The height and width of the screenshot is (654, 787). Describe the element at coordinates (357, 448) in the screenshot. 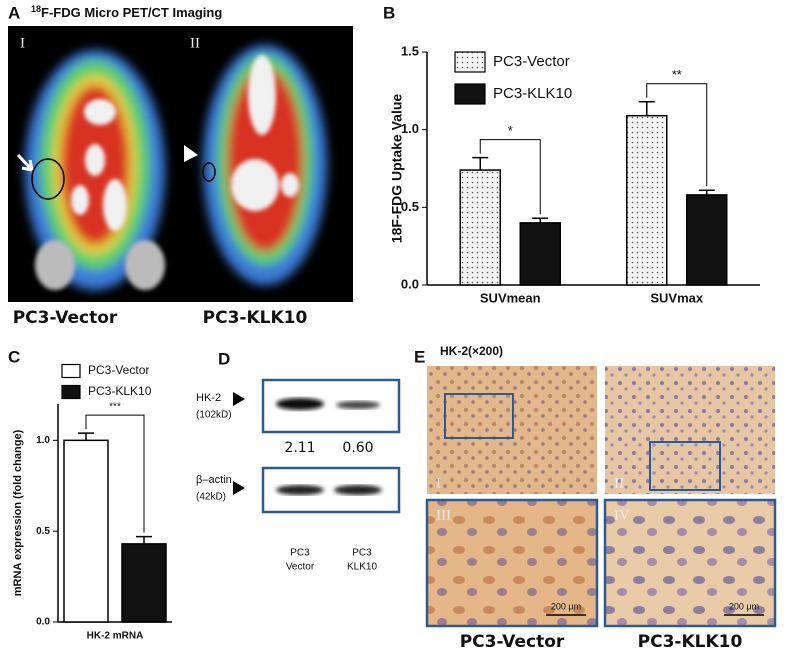

I see `quant: 0.60` at that location.